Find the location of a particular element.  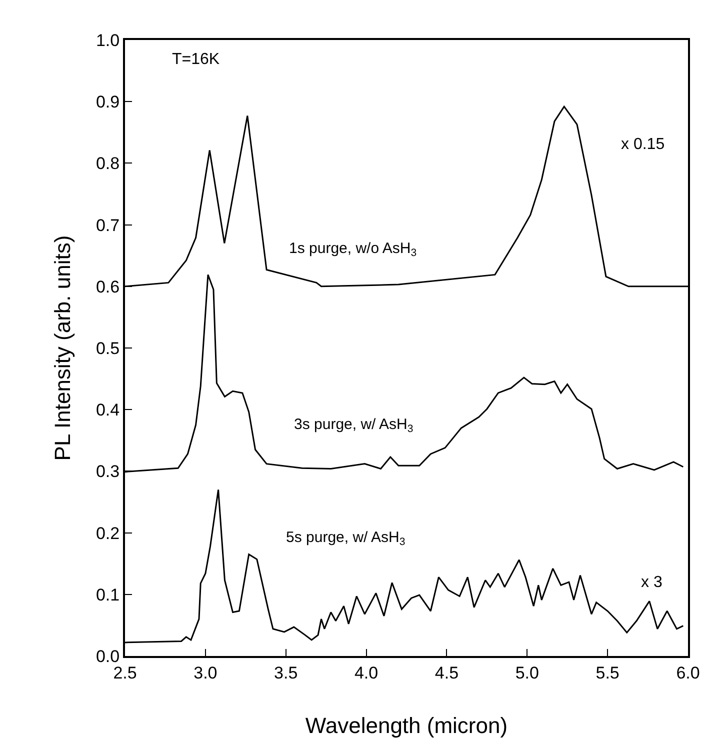

y-tick-label: 0.1 is located at coordinates (108, 594).